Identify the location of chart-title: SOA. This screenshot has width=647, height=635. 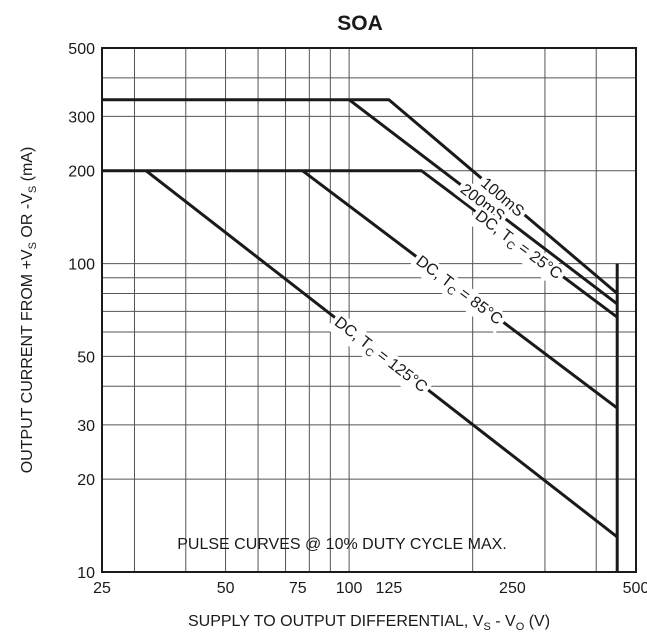
(360, 23).